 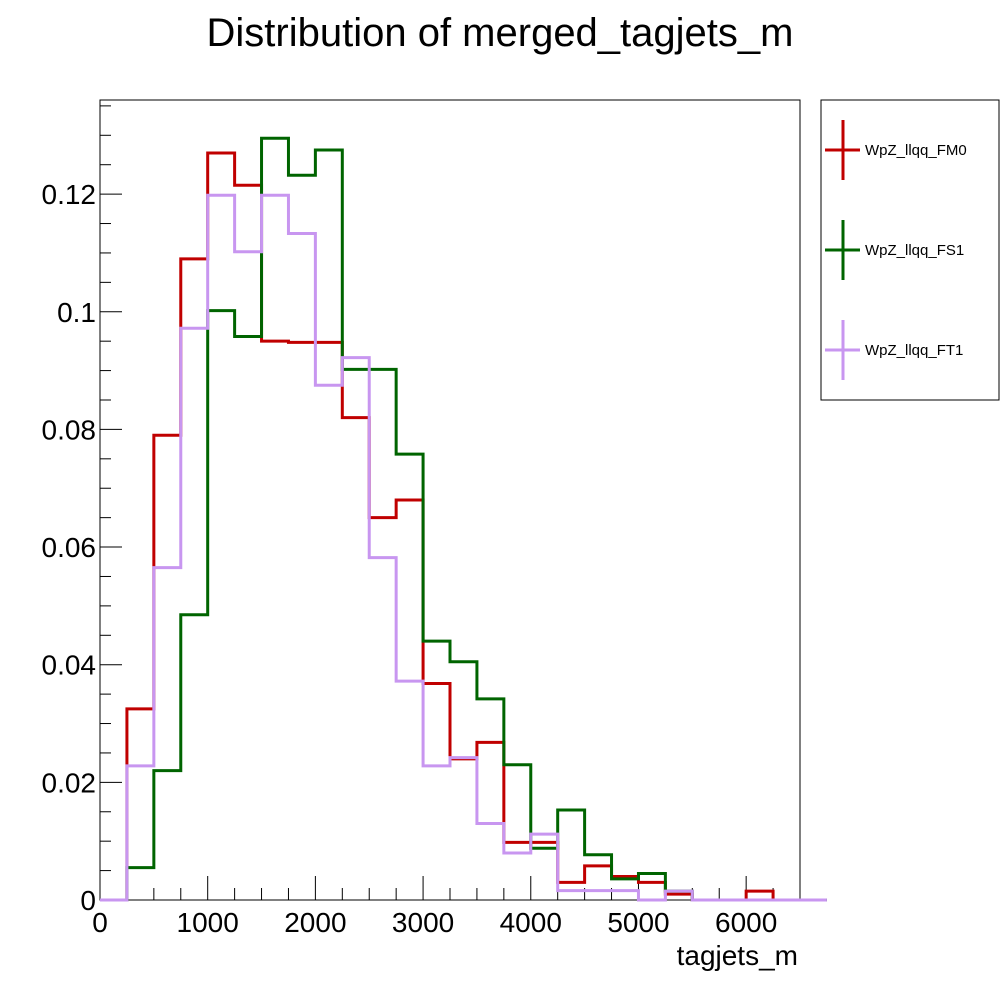 What do you see at coordinates (69, 429) in the screenshot?
I see `y-tick-label: 0.08` at bounding box center [69, 429].